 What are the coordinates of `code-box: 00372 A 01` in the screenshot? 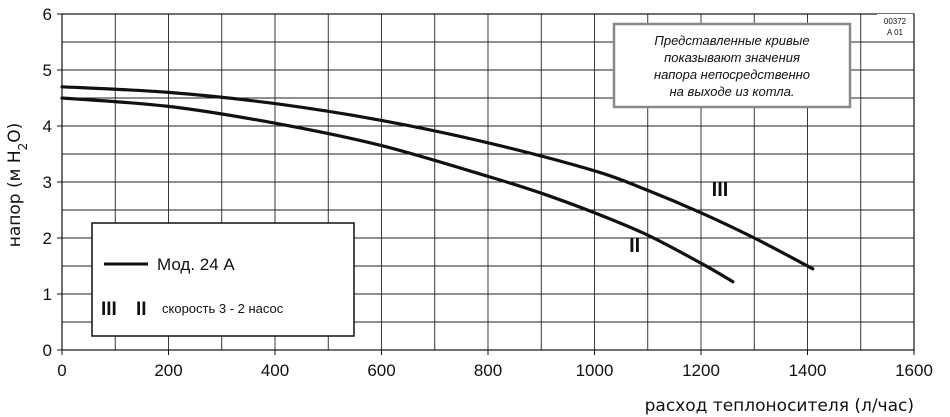 It's located at (895, 27).